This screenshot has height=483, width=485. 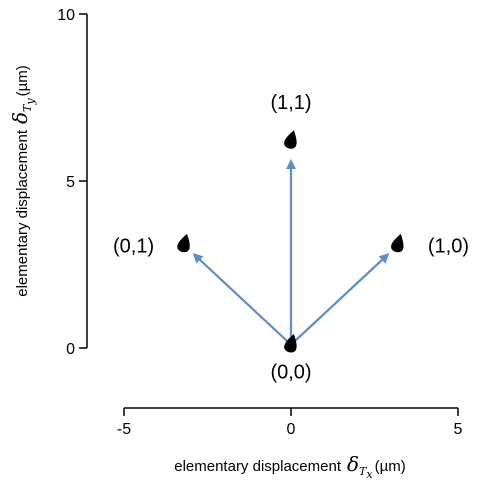 I want to click on data-point-label: (1,1), so click(x=290, y=103).